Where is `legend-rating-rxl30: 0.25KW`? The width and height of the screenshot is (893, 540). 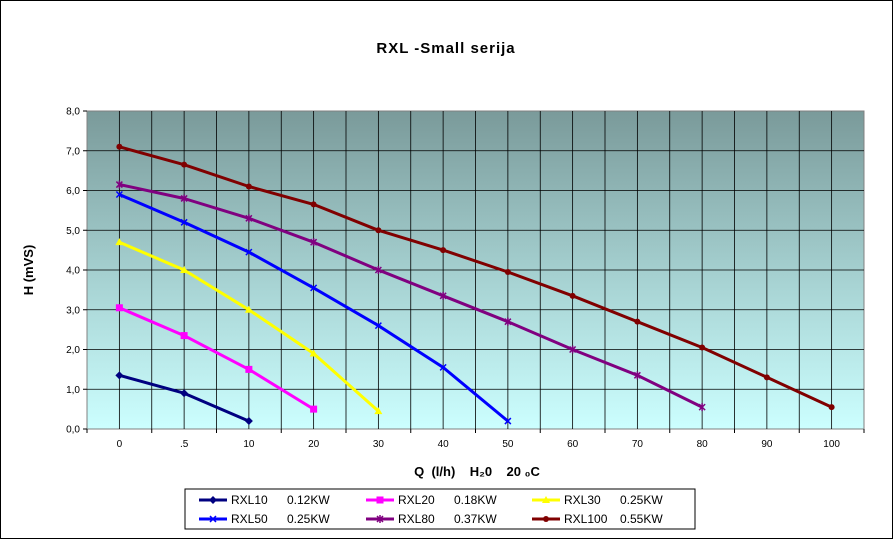
legend-rating-rxl30: 0.25KW is located at coordinates (641, 500).